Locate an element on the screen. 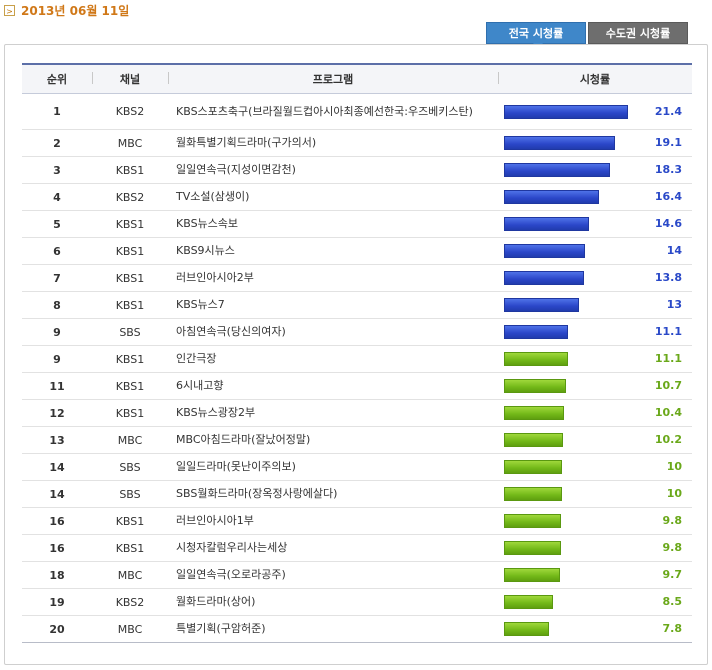 The width and height of the screenshot is (712, 670). program-cell: TV소설(삼생이) is located at coordinates (333, 197).